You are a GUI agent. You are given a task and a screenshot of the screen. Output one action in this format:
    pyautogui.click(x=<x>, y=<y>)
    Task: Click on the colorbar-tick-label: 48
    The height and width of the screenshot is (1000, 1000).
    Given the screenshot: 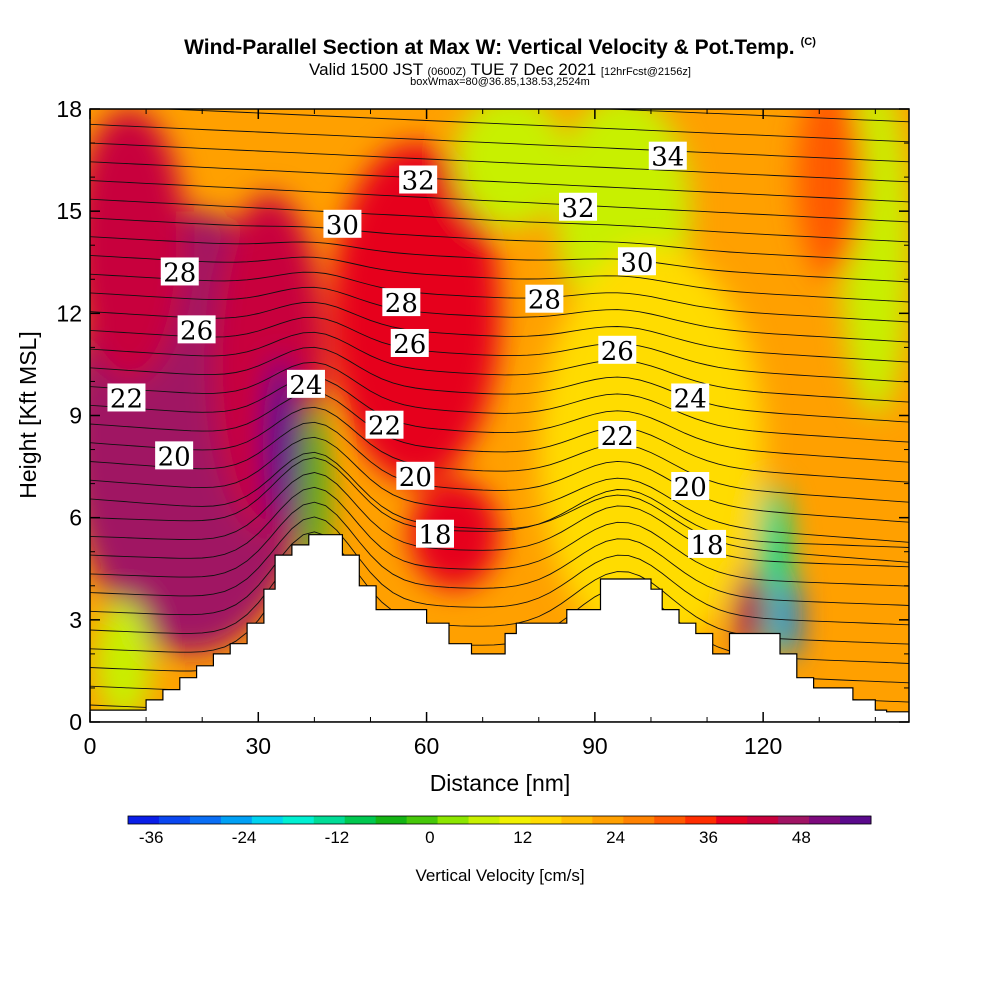 What is the action you would take?
    pyautogui.click(x=801, y=837)
    